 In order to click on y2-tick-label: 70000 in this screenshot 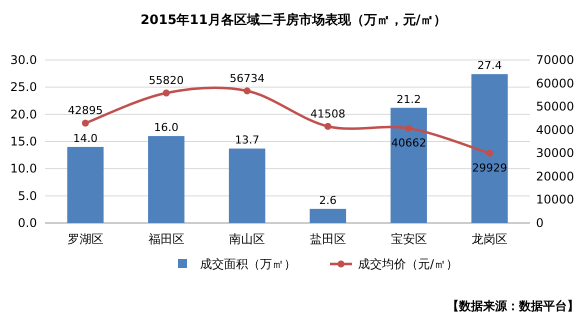, I will do `click(555, 60)`.